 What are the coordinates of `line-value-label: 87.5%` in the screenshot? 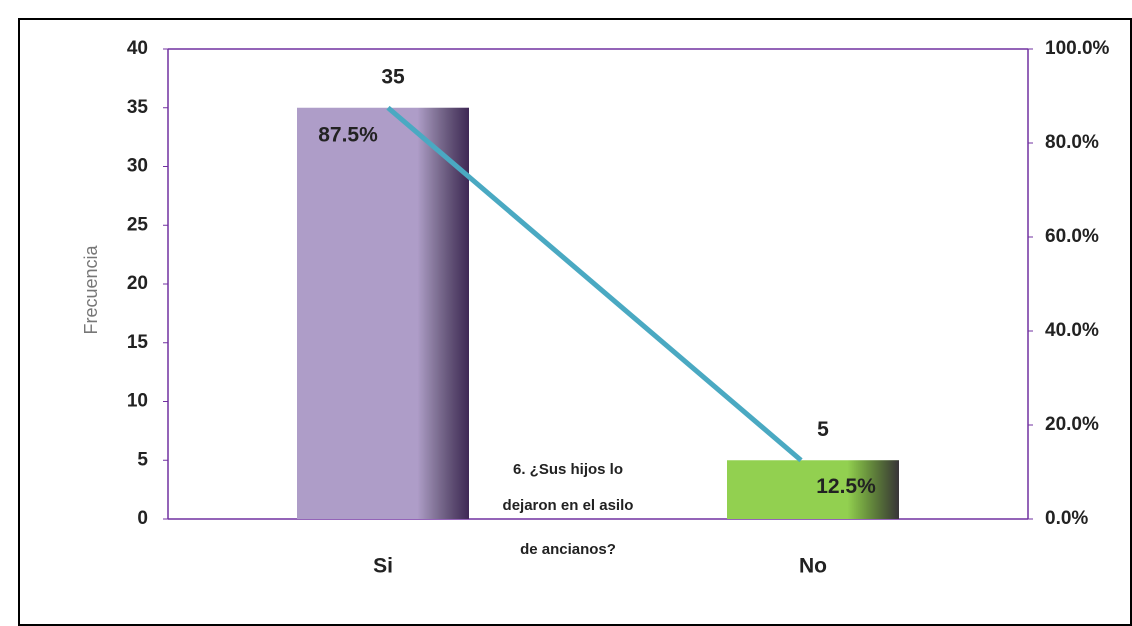 It's located at (348, 134).